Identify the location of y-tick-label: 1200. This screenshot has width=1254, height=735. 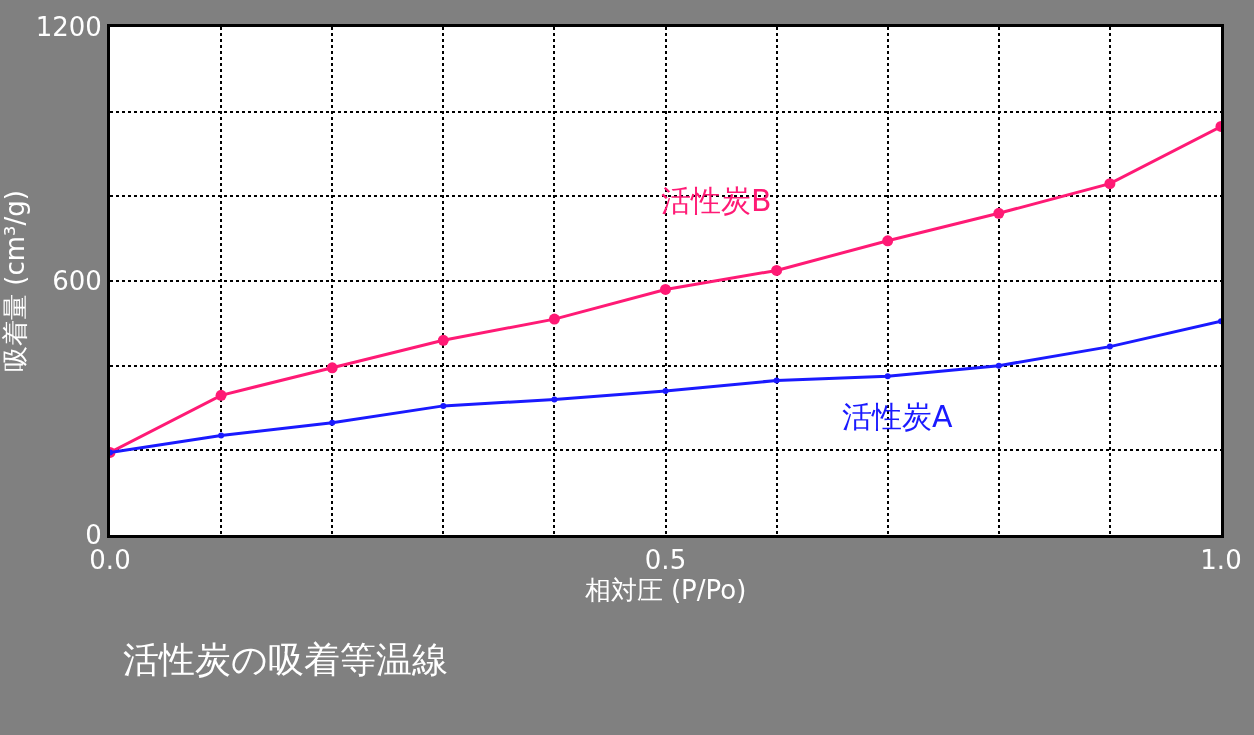
(68, 27).